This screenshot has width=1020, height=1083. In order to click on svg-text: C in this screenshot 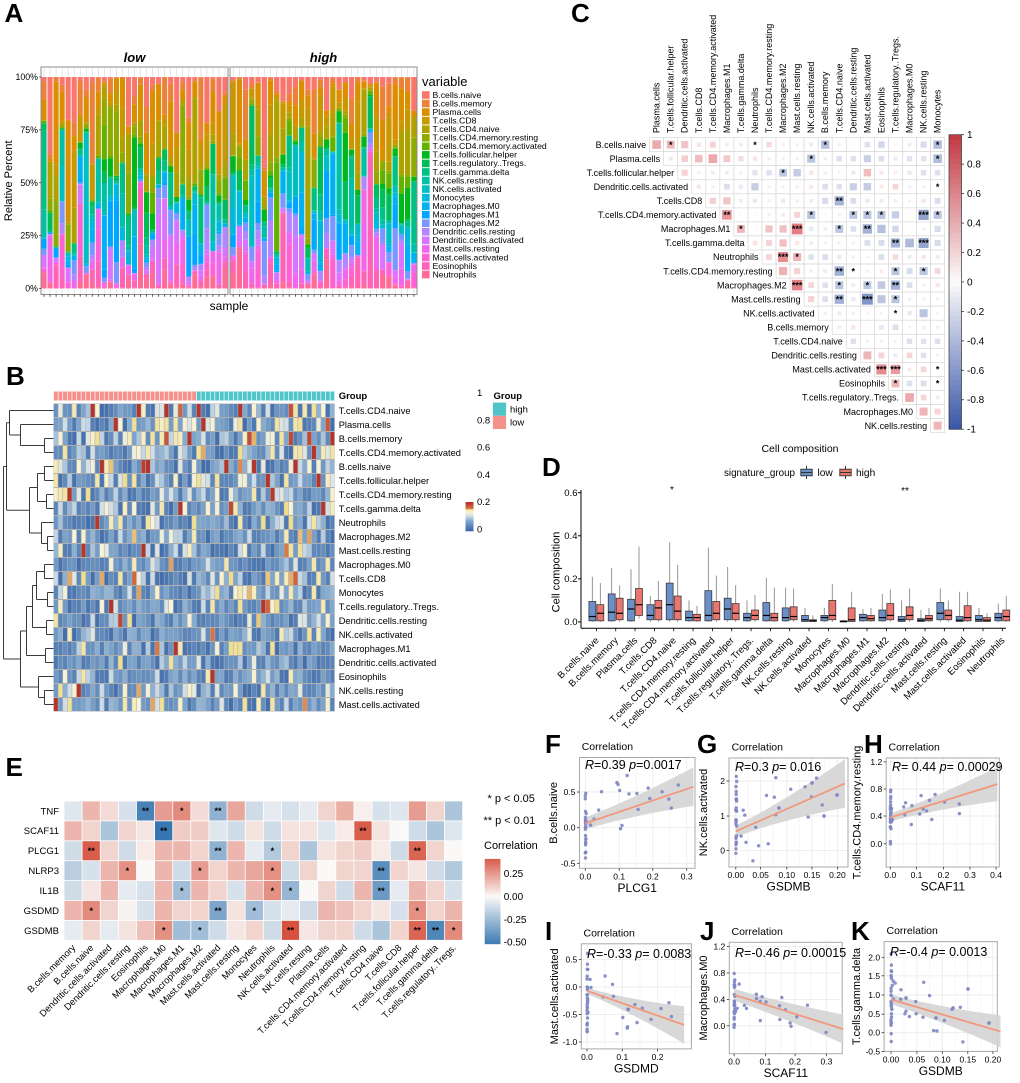, I will do `click(580, 14)`.